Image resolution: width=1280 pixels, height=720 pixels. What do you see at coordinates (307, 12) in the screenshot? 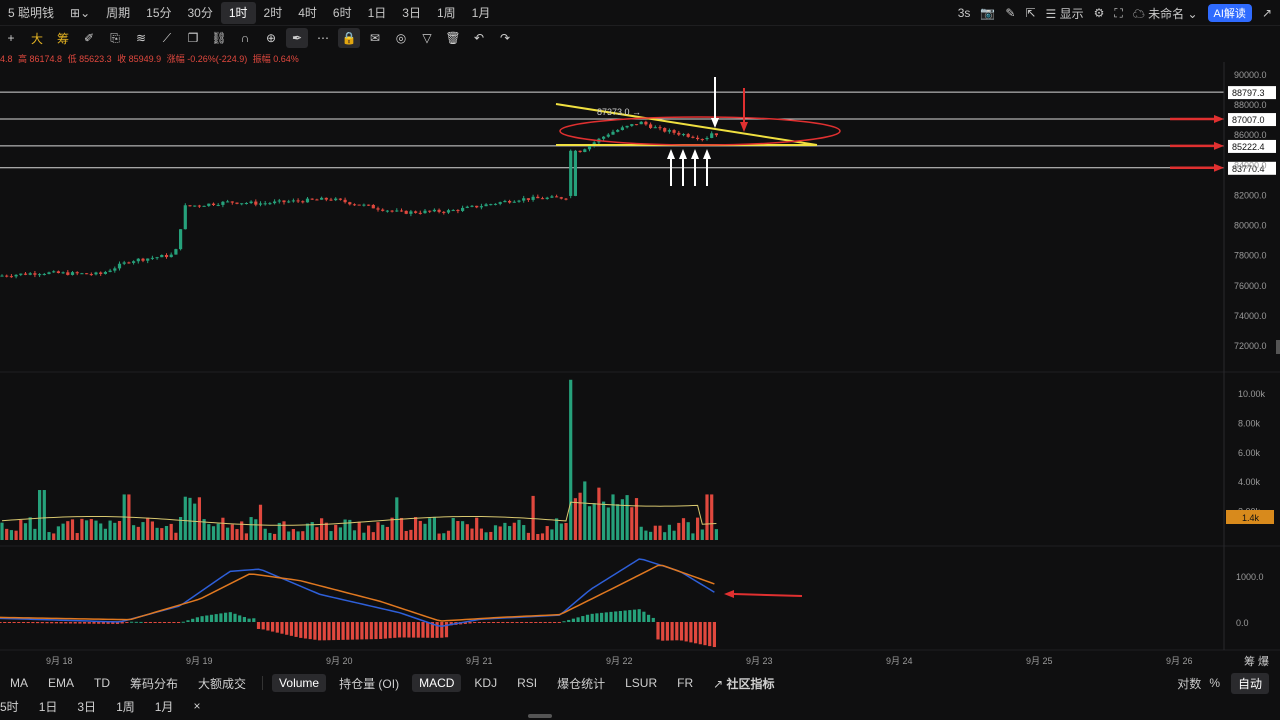
I see `interval-4h: 4时` at bounding box center [307, 12].